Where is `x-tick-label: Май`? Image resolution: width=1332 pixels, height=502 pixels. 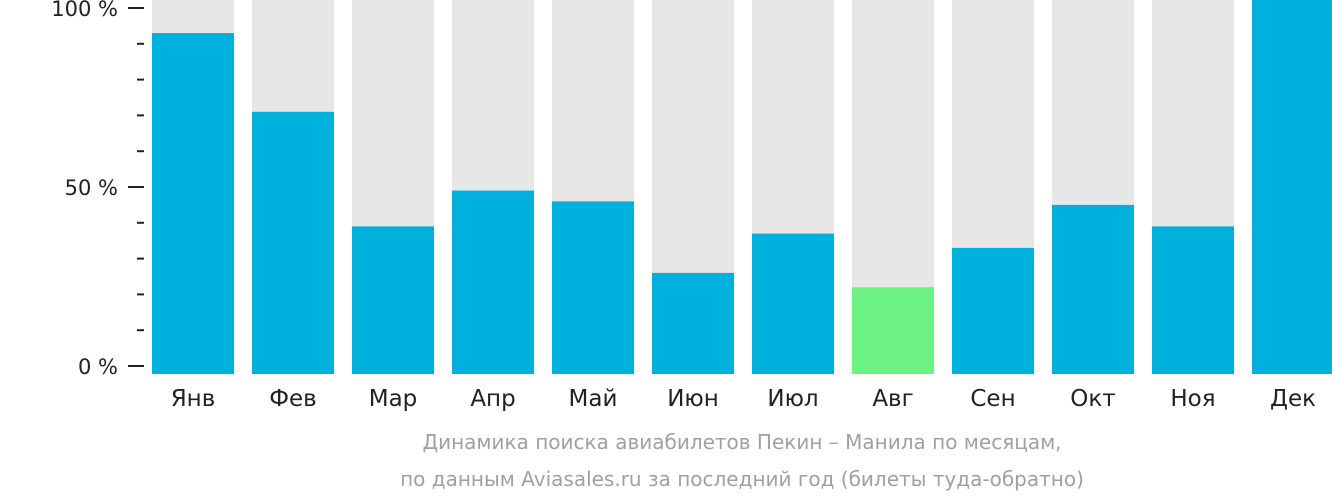
x-tick-label: Май is located at coordinates (593, 399).